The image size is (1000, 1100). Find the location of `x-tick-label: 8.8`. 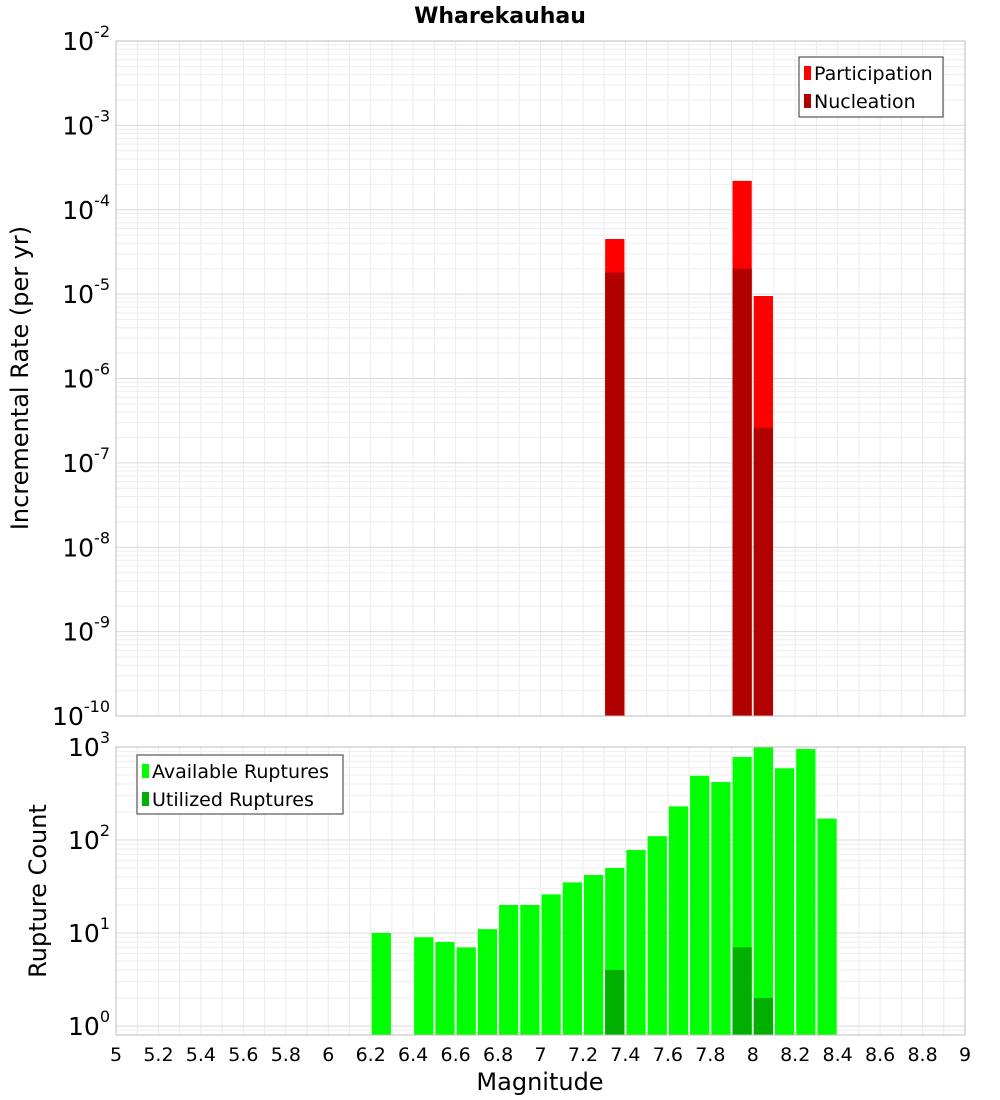

x-tick-label: 8.8 is located at coordinates (922, 1055).